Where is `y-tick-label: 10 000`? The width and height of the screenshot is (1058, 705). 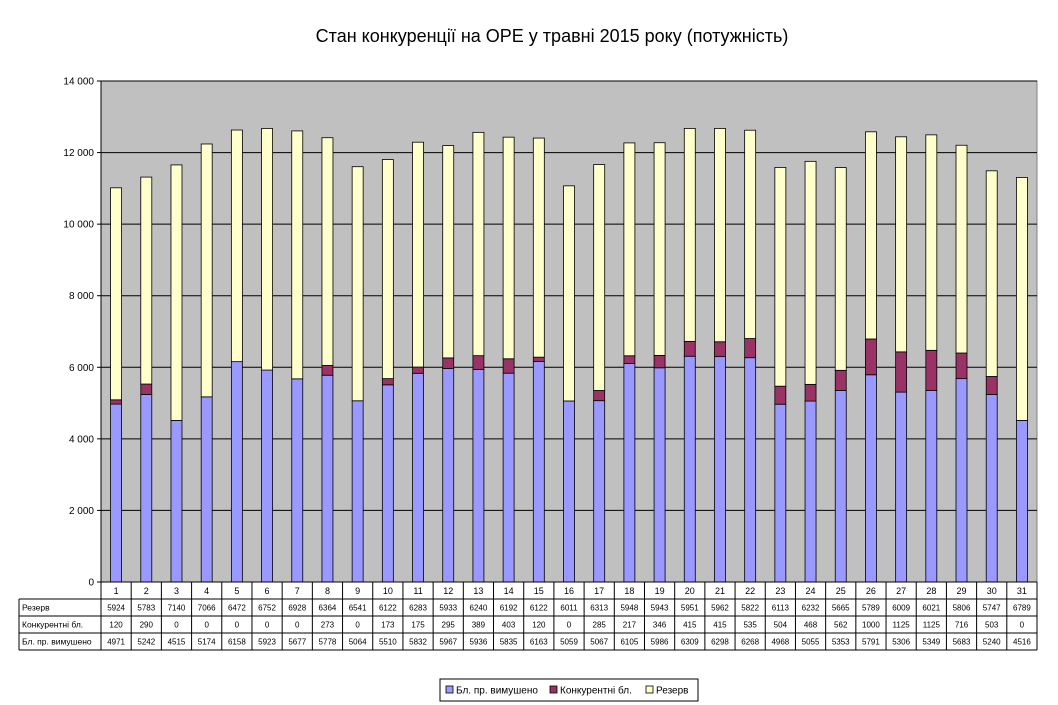
y-tick-label: 10 000 is located at coordinates (78, 225).